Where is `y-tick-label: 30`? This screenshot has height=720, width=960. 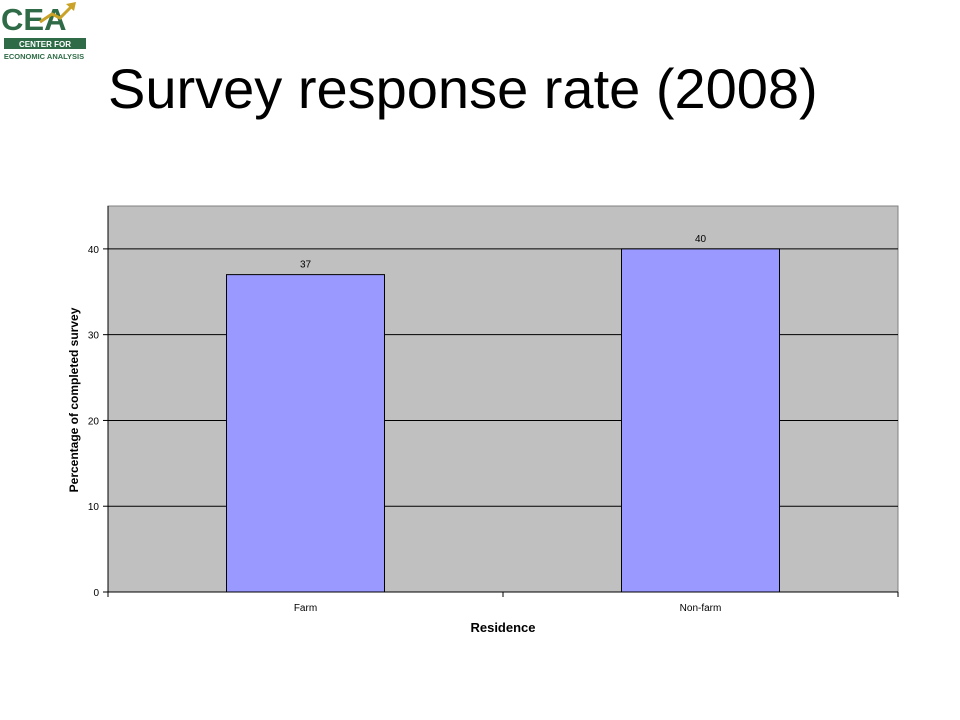 y-tick-label: 30 is located at coordinates (94, 336).